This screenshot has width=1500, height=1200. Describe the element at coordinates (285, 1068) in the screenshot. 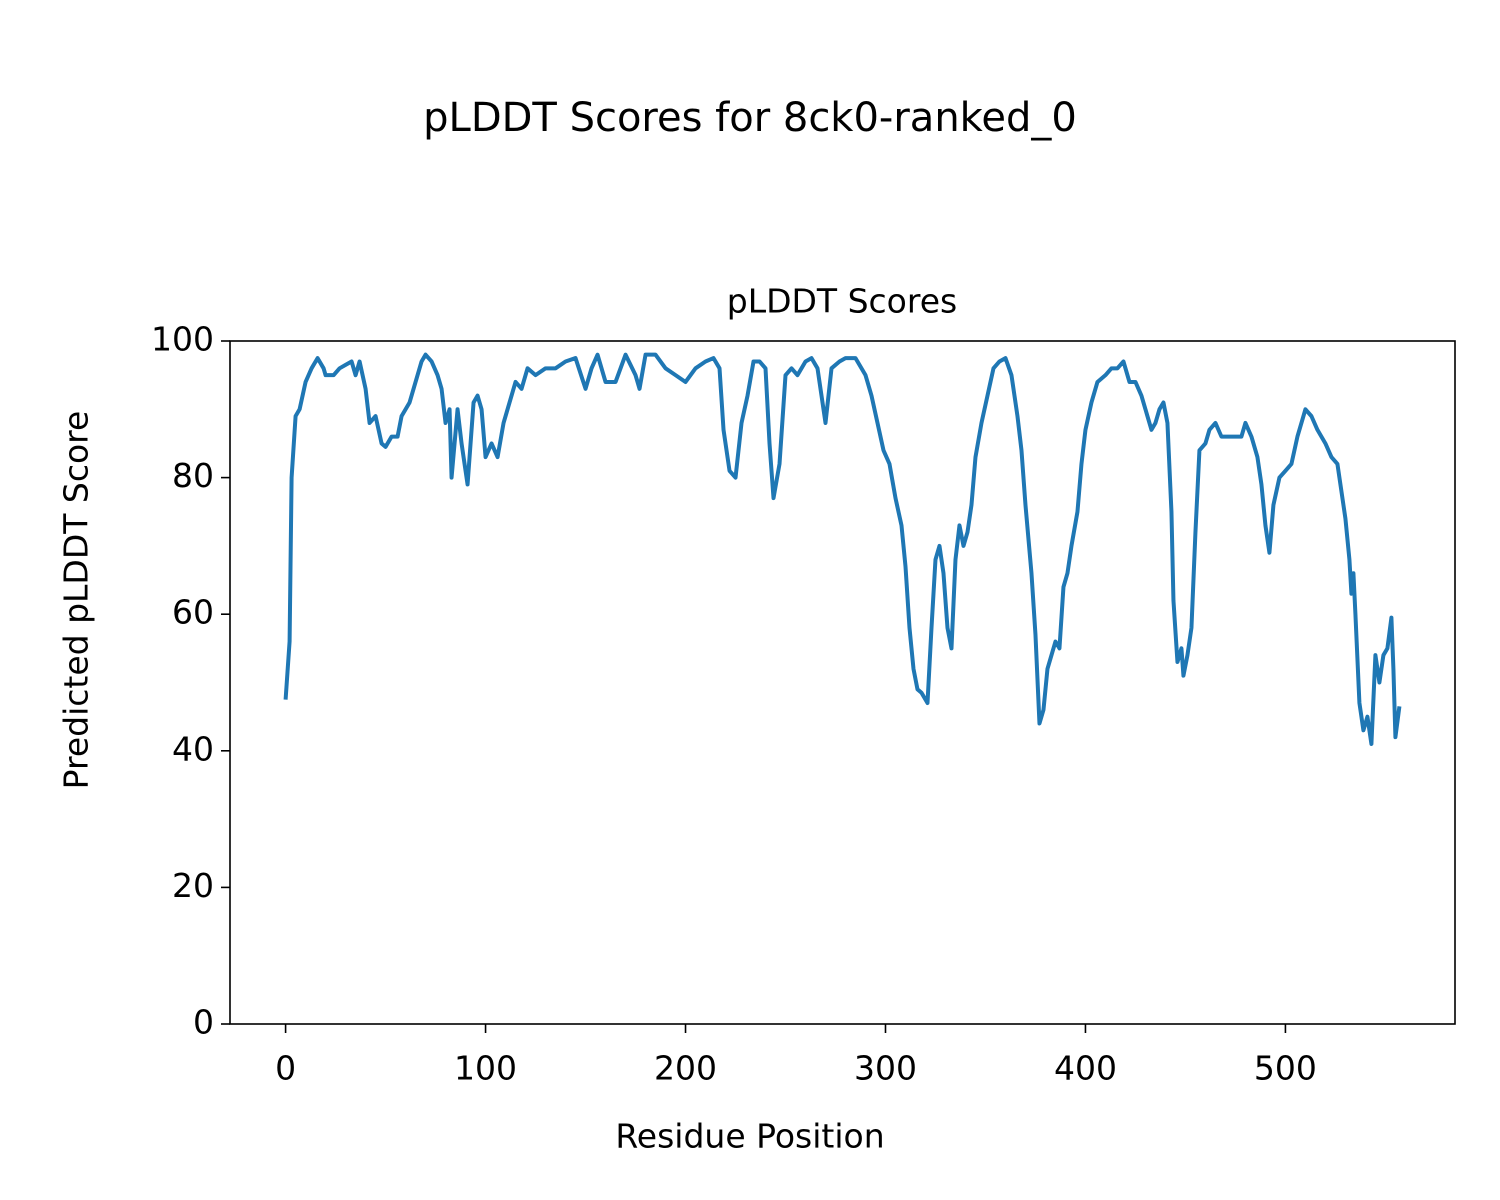

I see `x-tick-label: 0` at that location.